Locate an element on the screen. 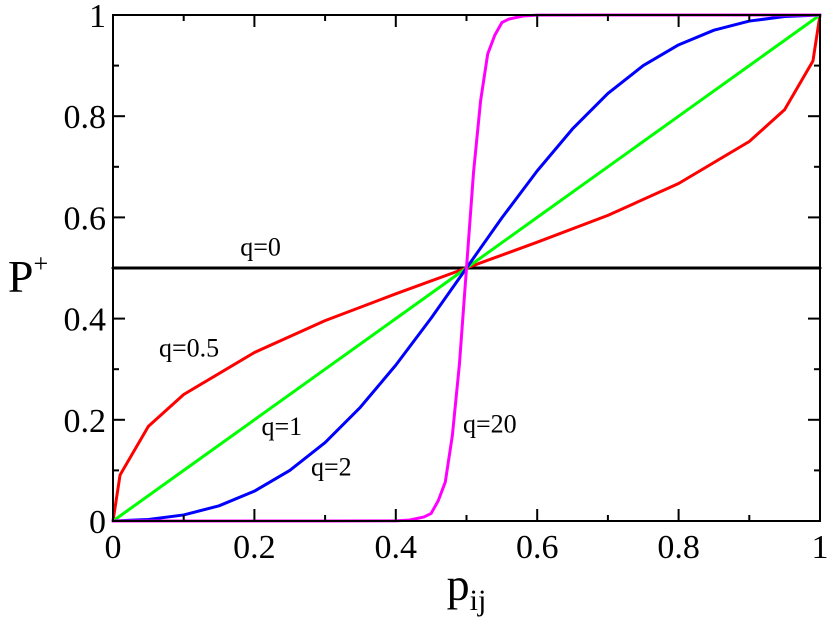  y-axis-label-sup: + is located at coordinates (40, 263).